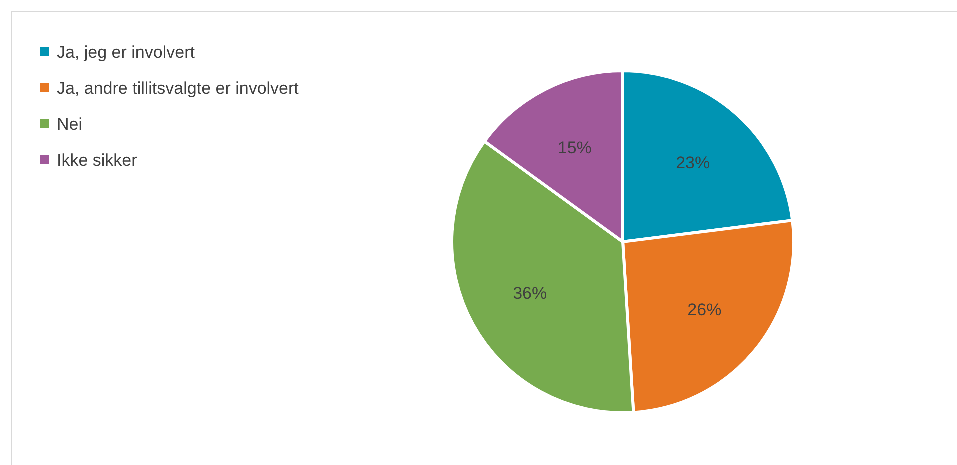 The width and height of the screenshot is (957, 465). Describe the element at coordinates (693, 162) in the screenshot. I see `data-label: 23%` at that location.